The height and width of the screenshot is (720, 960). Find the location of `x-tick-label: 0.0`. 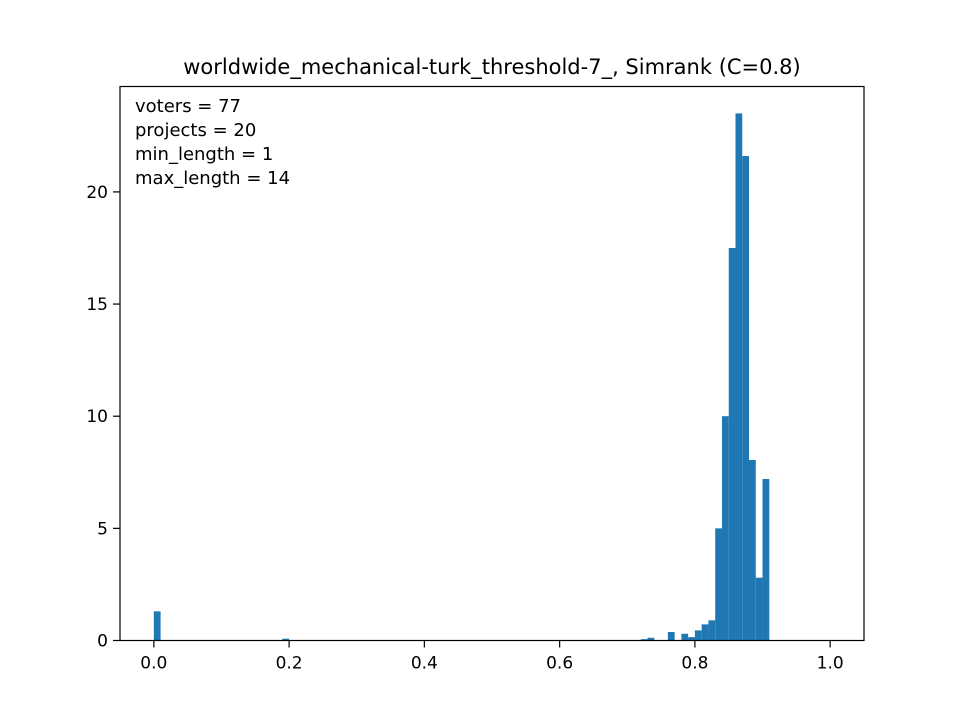

x-tick-label: 0.0 is located at coordinates (153, 664).